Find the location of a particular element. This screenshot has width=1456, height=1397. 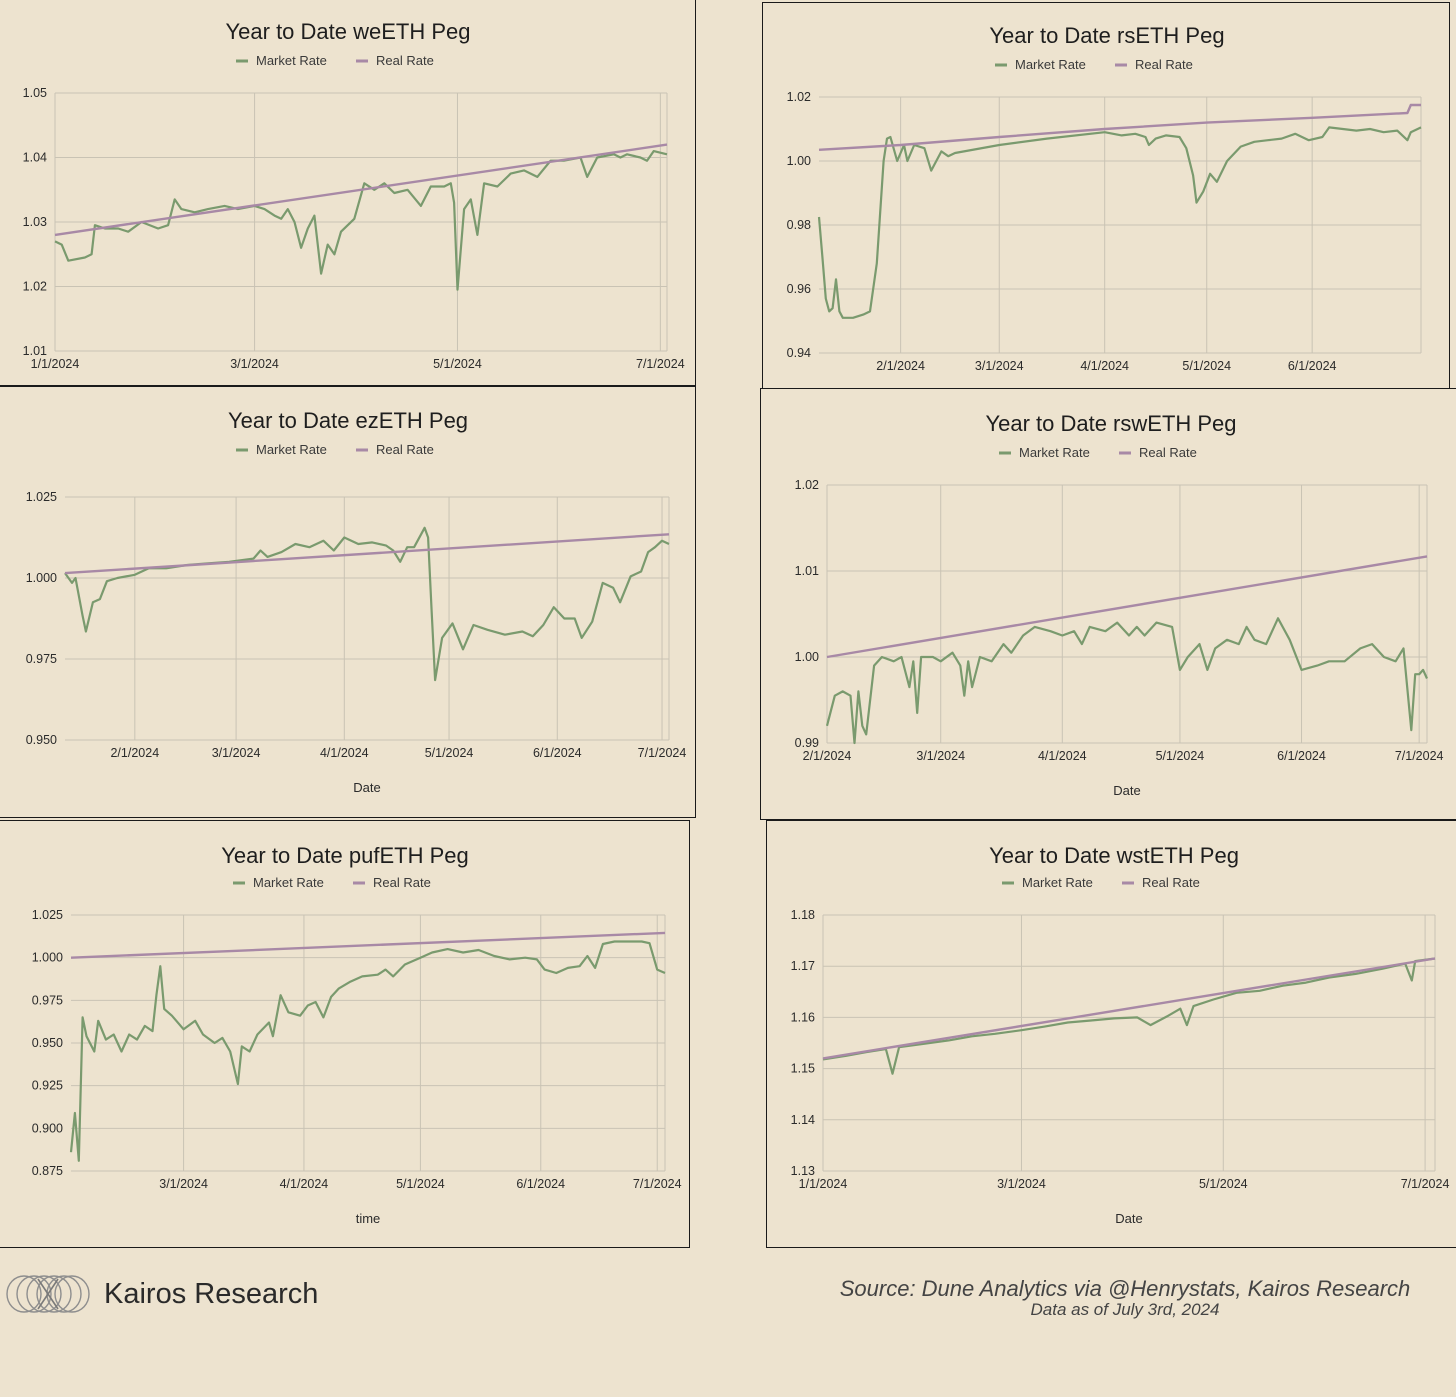

y-tick-label: 0.99 is located at coordinates (807, 743).